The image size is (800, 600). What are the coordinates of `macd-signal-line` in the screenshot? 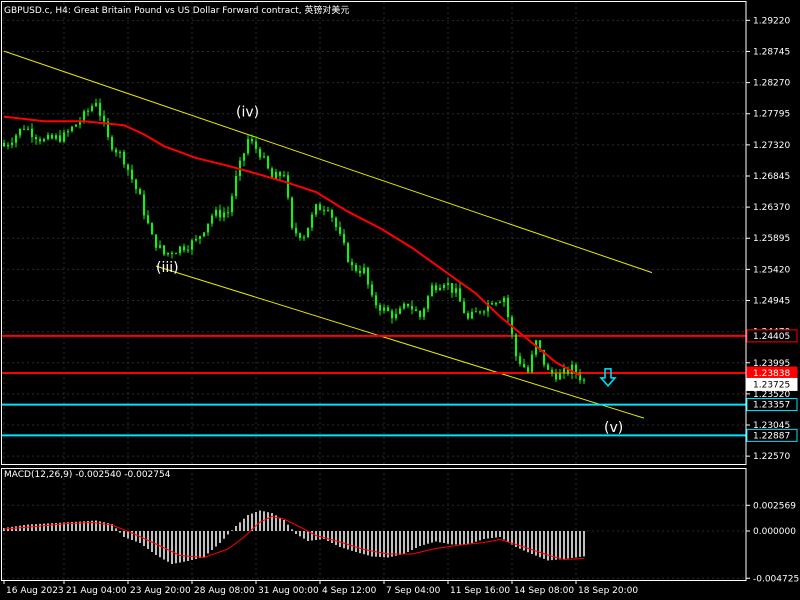 It's located at (294, 538).